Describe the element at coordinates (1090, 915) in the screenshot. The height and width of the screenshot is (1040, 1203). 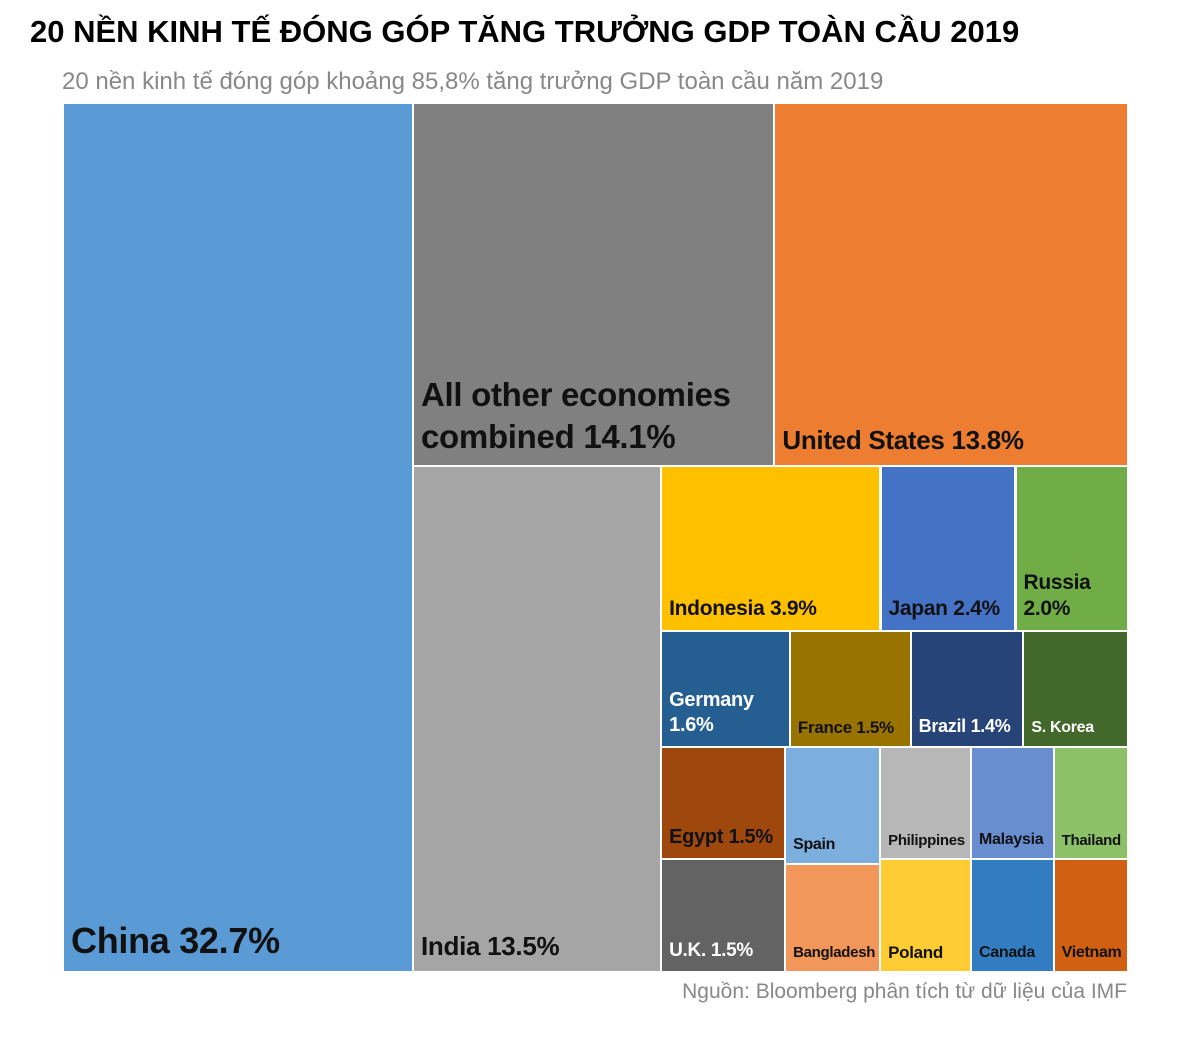
I see `tile: Vietnam` at that location.